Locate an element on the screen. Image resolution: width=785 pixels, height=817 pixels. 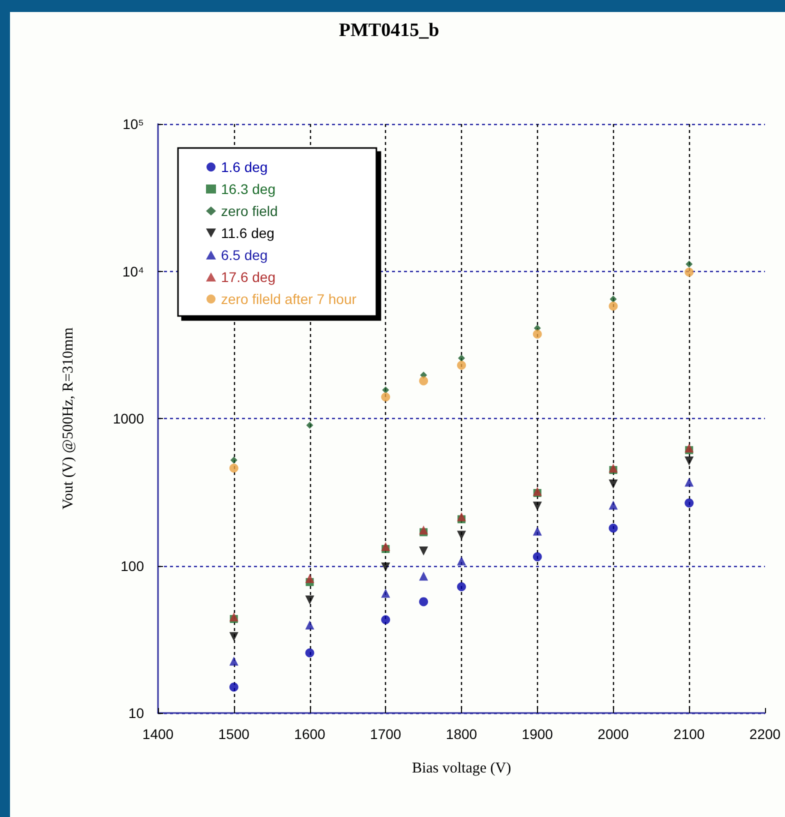
legend-label: 17.6 deg is located at coordinates (248, 277).